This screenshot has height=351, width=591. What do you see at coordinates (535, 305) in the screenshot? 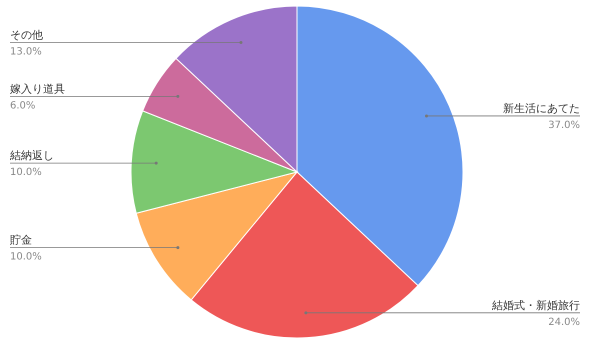
I see `slice-label: 結婚式・新婚旅行` at bounding box center [535, 305].